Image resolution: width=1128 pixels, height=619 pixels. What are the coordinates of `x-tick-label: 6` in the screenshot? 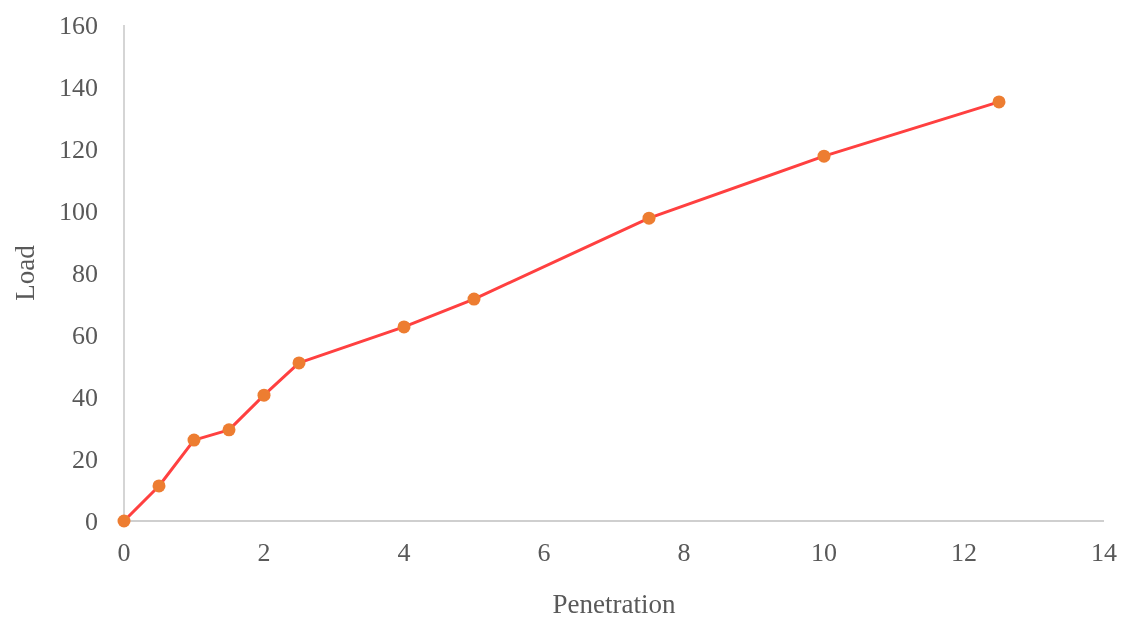 It's located at (544, 552).